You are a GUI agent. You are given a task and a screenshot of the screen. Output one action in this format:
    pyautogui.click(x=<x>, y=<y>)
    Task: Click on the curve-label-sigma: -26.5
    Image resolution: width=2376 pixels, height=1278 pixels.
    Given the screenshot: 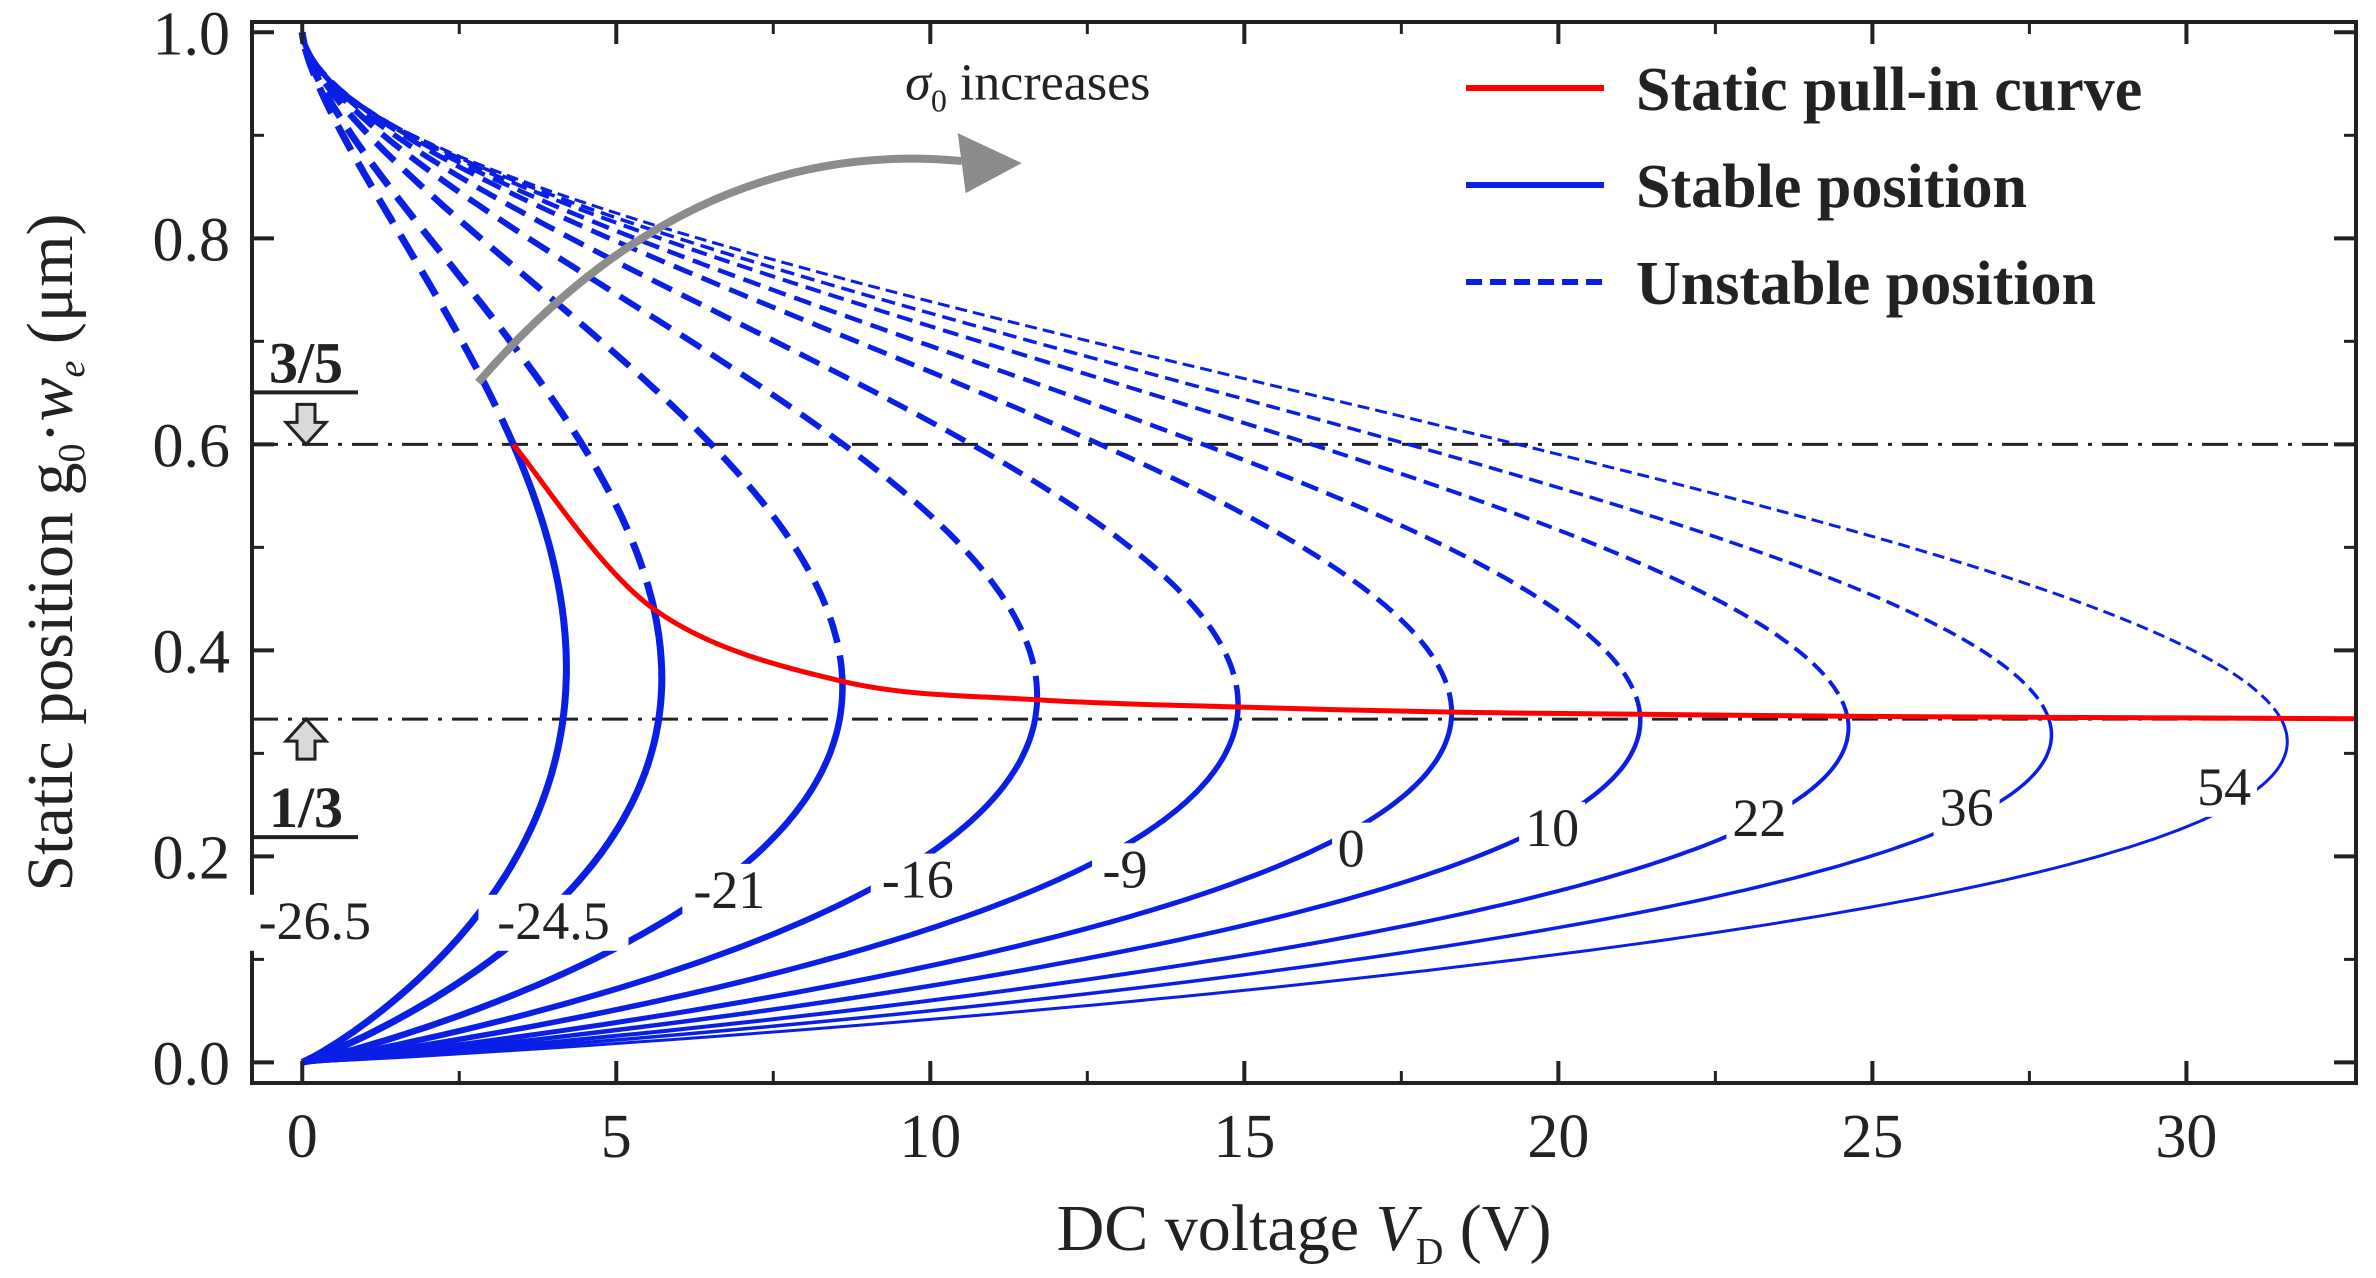 What is the action you would take?
    pyautogui.click(x=315, y=921)
    